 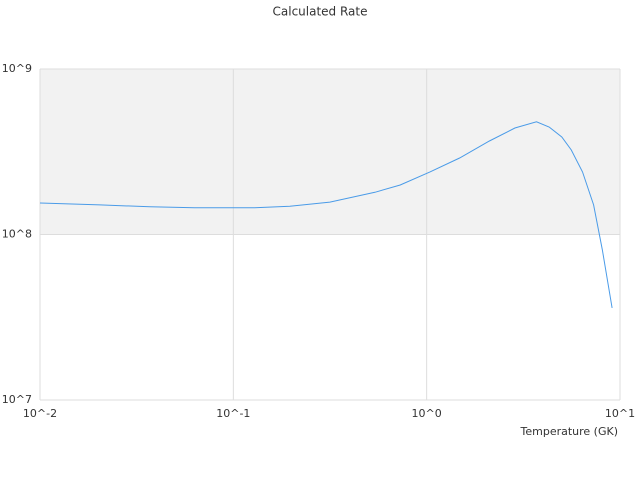 What do you see at coordinates (620, 413) in the screenshot?
I see `x-tick-label: 10^1` at bounding box center [620, 413].